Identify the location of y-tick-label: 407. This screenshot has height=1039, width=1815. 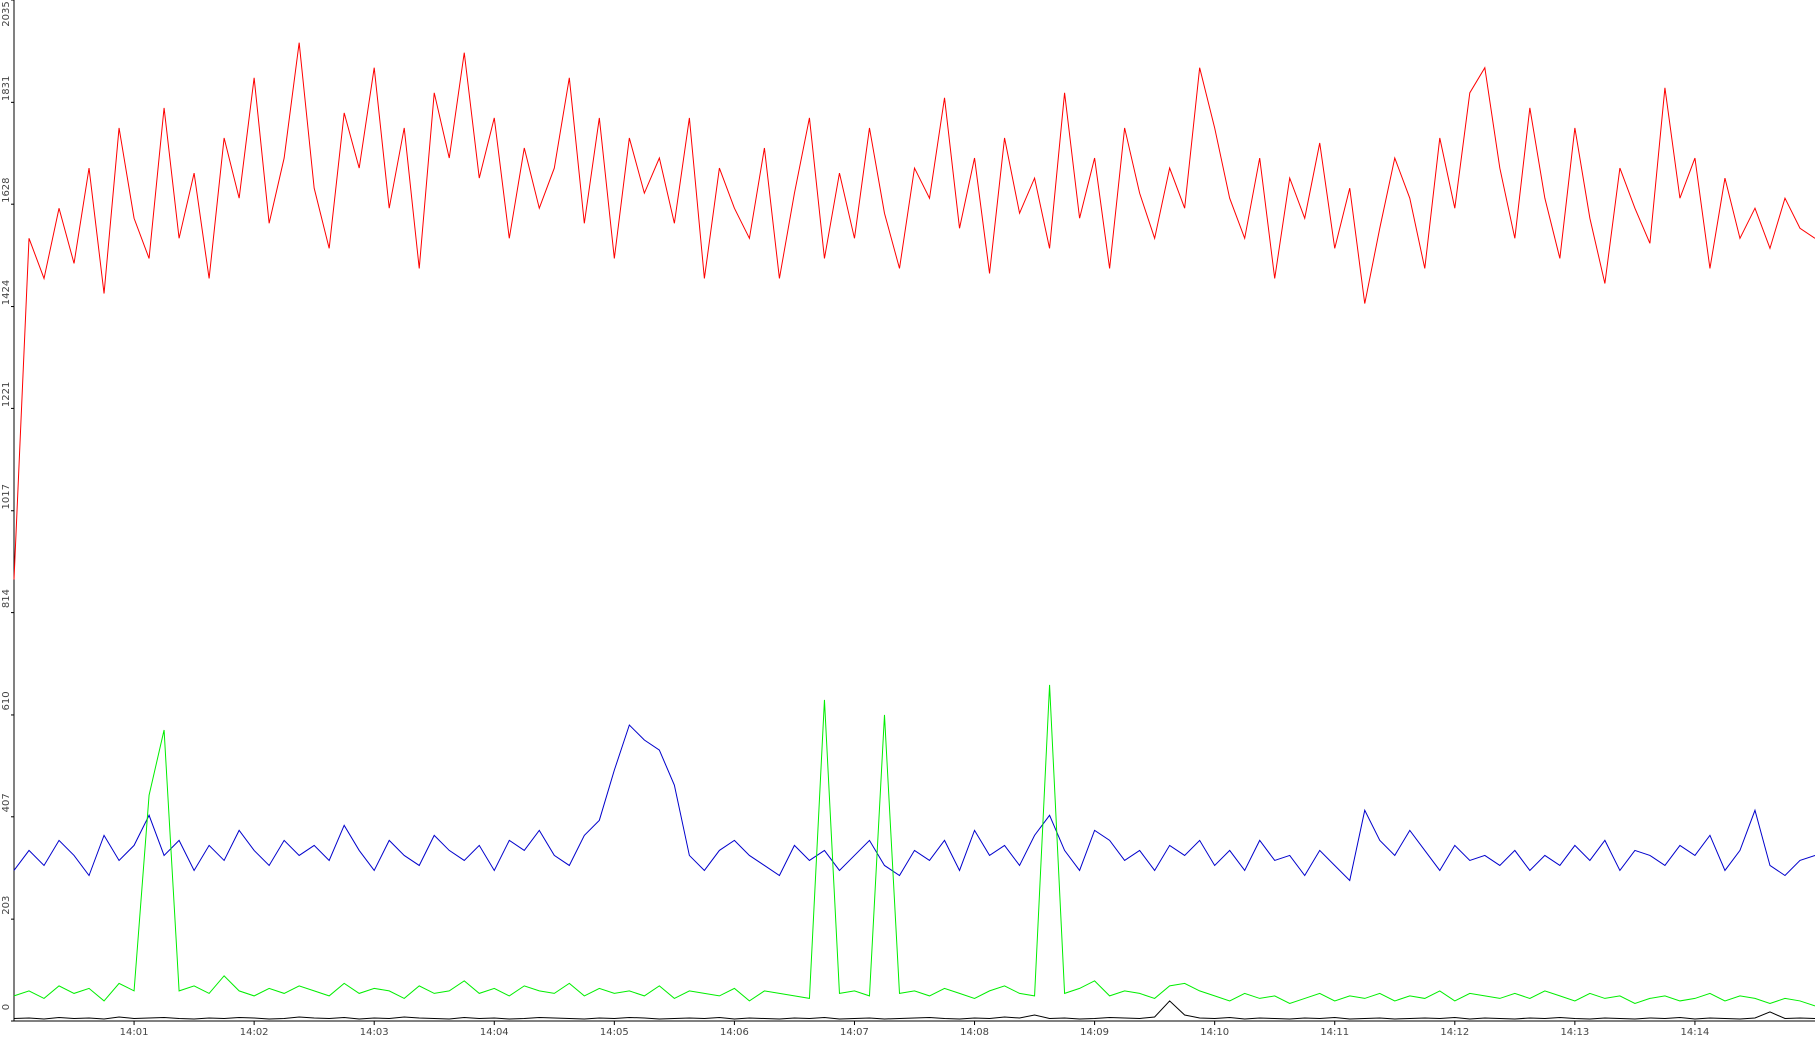
(6, 802).